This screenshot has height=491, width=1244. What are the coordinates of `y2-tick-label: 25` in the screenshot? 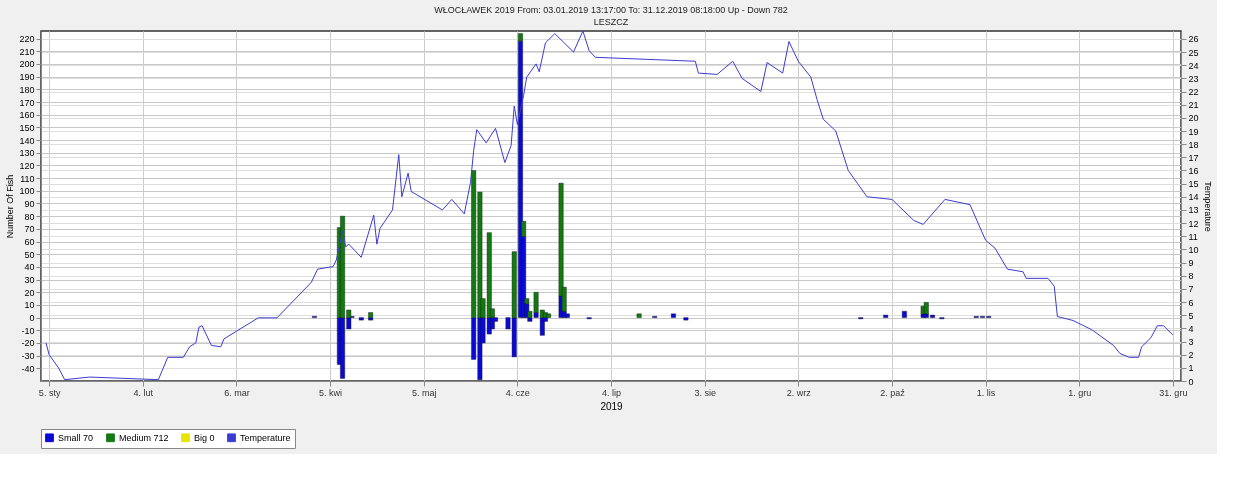 It's located at (1193, 52).